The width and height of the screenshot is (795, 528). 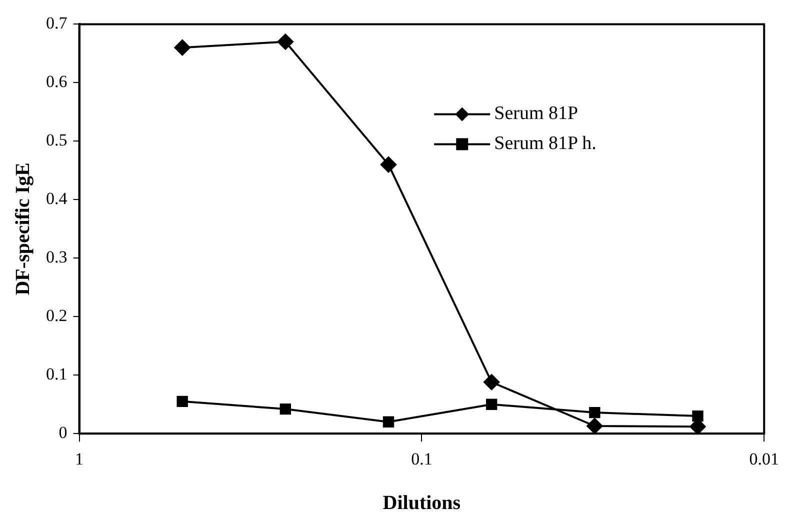 I want to click on y-axis-title: DF-specific IgE, so click(x=23, y=229).